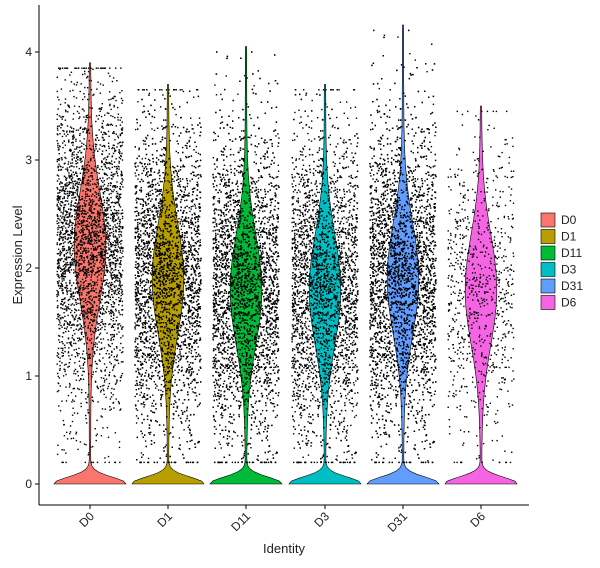 The width and height of the screenshot is (600, 568). I want to click on legend-label-d1: D1, so click(569, 237).